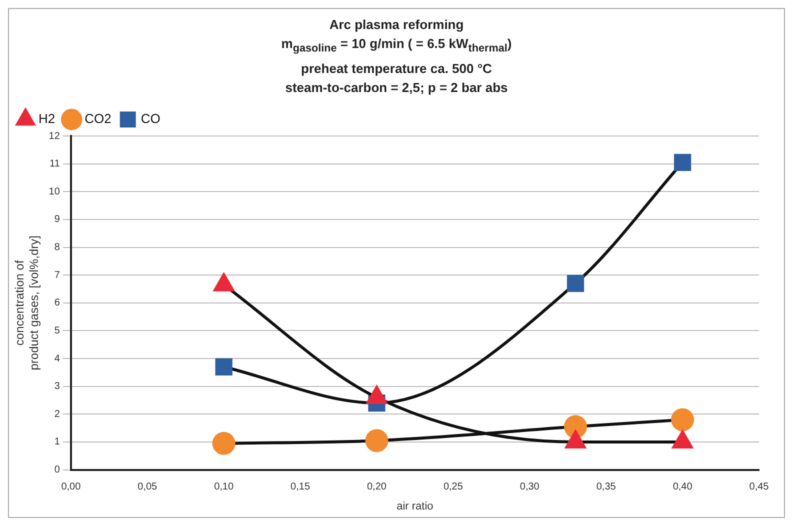 The height and width of the screenshot is (526, 793). I want to click on legend-label: CO, so click(150, 118).